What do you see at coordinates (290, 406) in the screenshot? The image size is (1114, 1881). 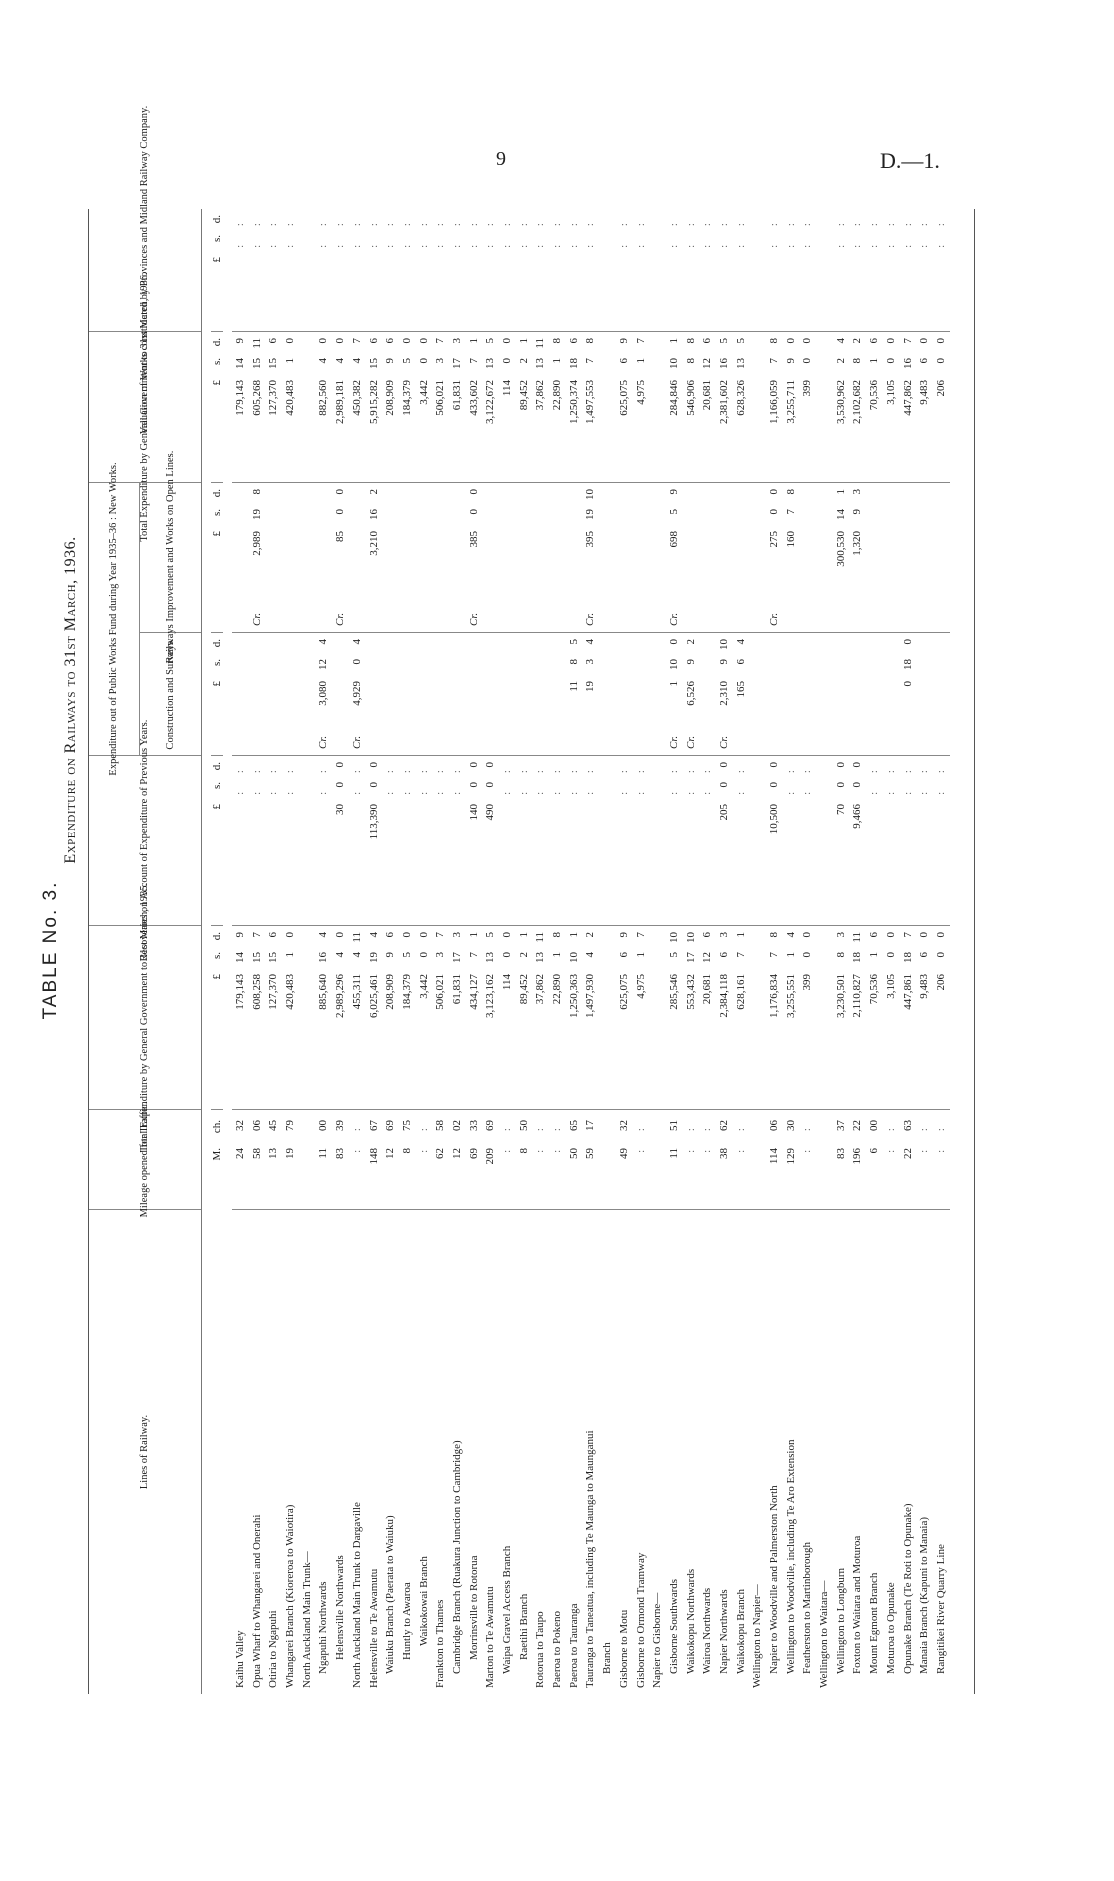 I see `total-1936-cell: 420,483 1 0` at bounding box center [290, 406].